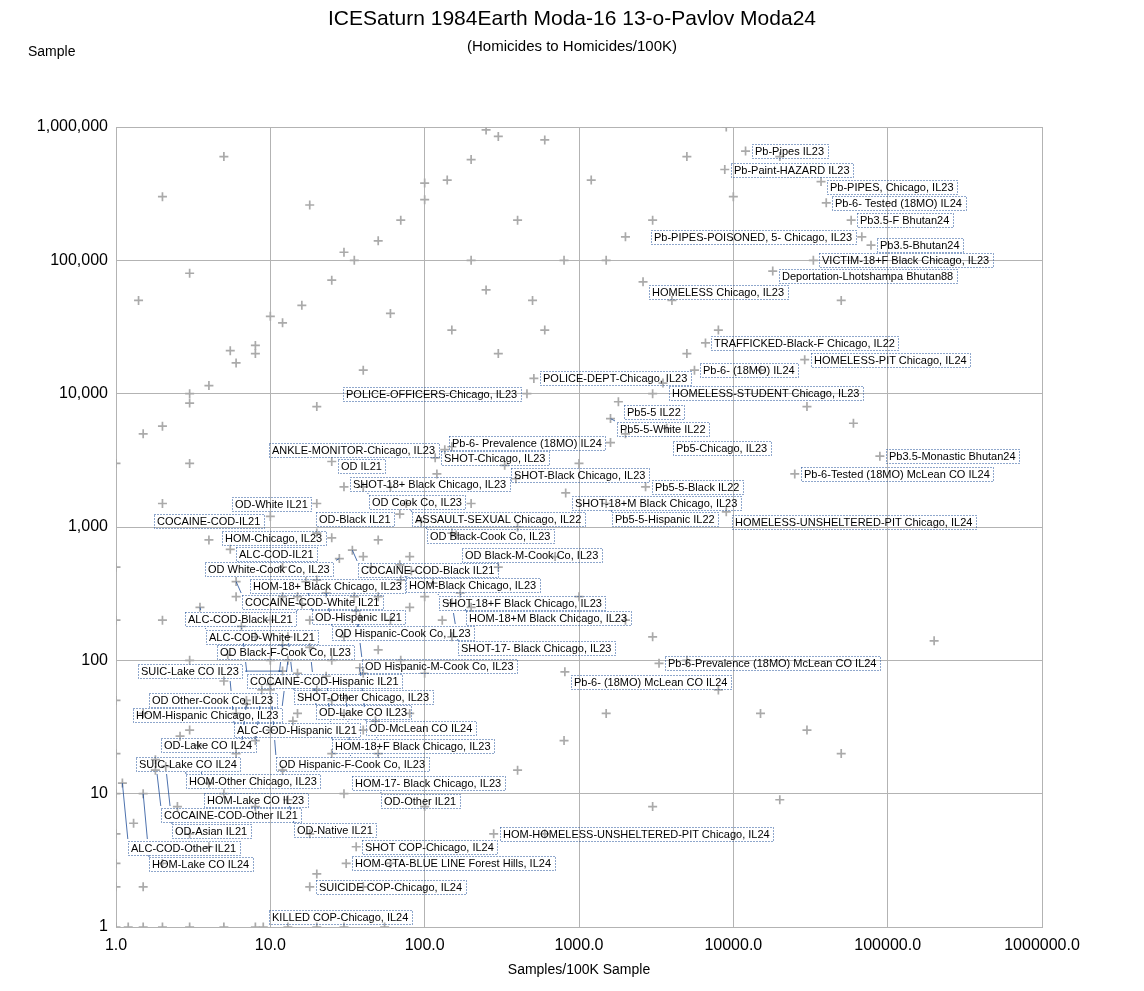 The height and width of the screenshot is (991, 1144). Describe the element at coordinates (421, 728) in the screenshot. I see `annotation: OD-McLean CO IL24` at that location.